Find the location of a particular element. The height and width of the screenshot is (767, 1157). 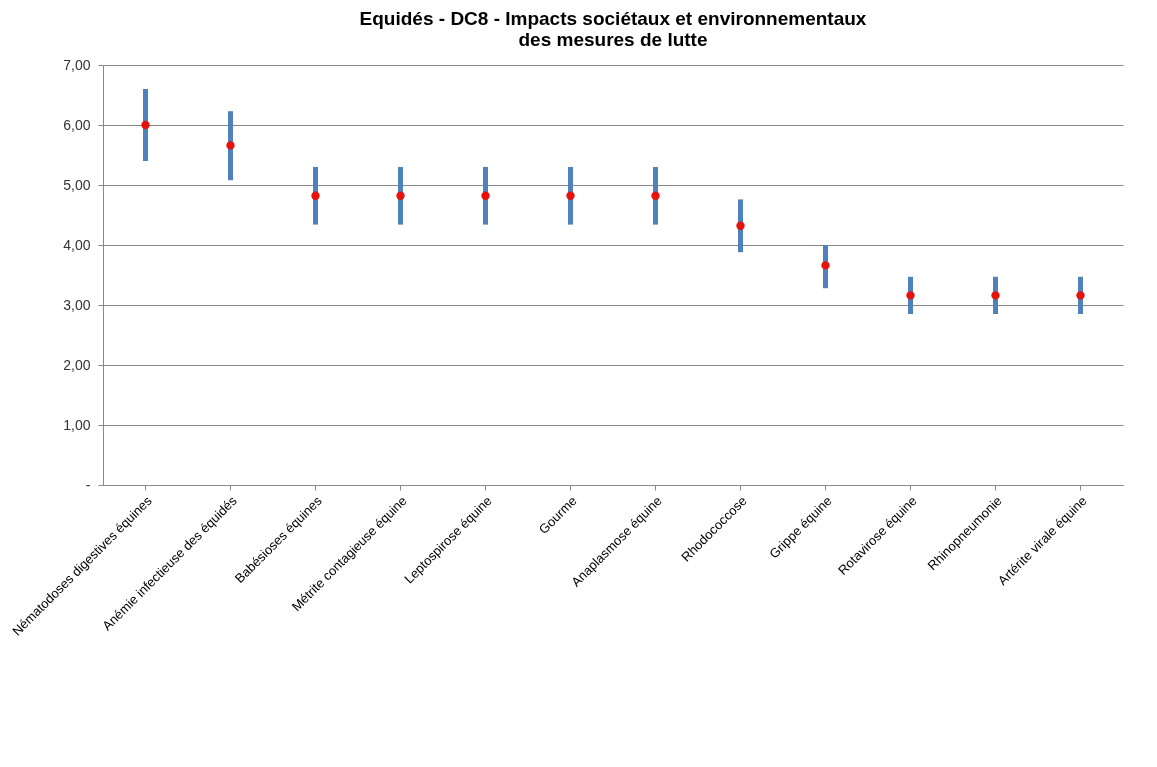

y-tick-label: 2,00 is located at coordinates (77, 364).